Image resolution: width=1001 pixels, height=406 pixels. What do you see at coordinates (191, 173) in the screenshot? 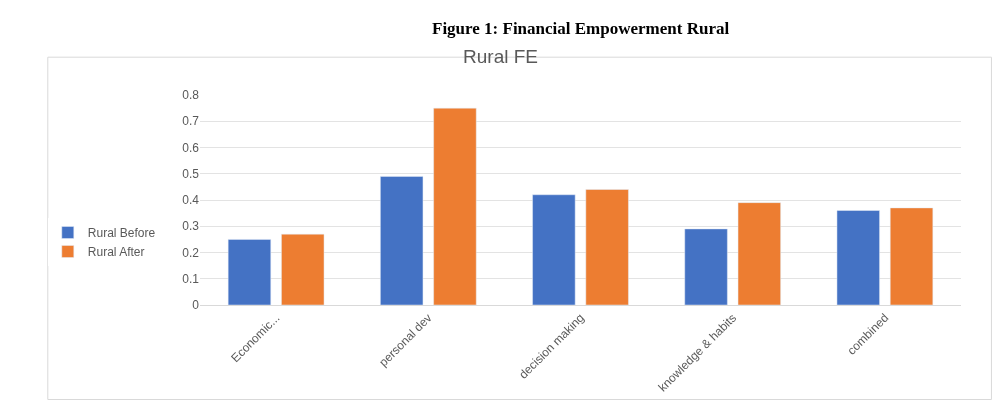
I see `y-tick-label: 0.5` at bounding box center [191, 173].